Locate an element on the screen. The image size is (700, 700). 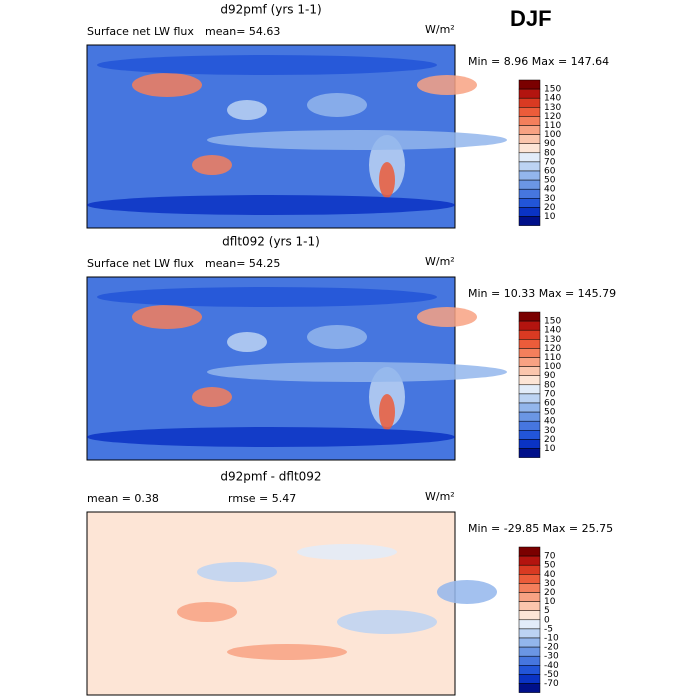
colorbar-label: 0 is located at coordinates (547, 620).